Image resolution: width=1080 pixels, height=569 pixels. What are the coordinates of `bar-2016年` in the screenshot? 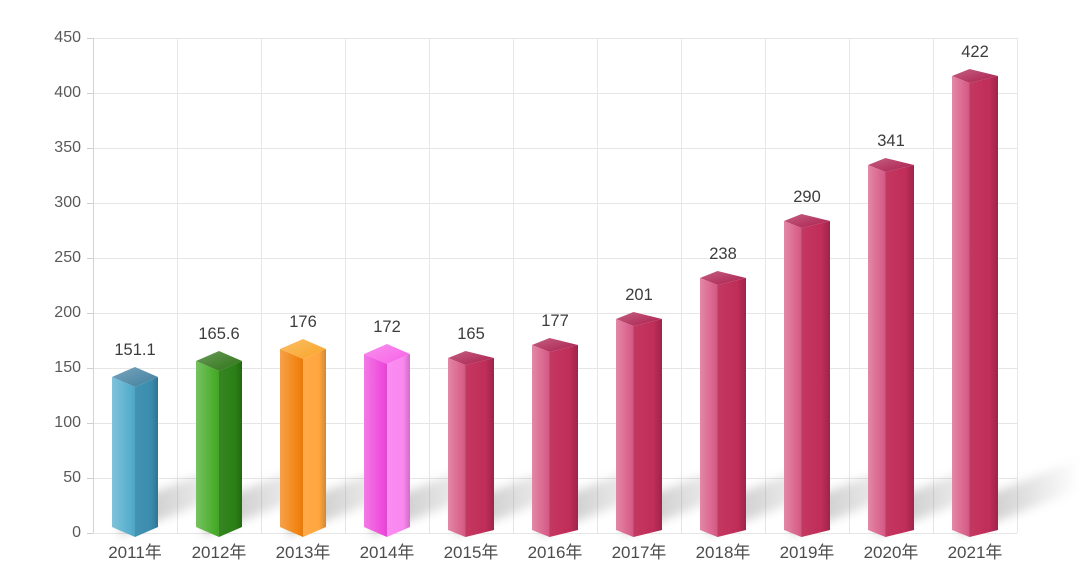 It's located at (555, 437).